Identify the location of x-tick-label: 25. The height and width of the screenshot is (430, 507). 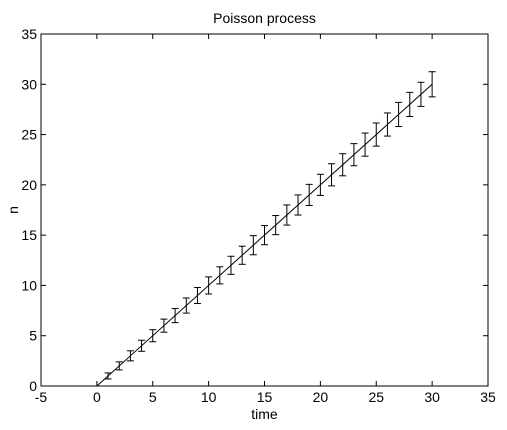
(376, 397).